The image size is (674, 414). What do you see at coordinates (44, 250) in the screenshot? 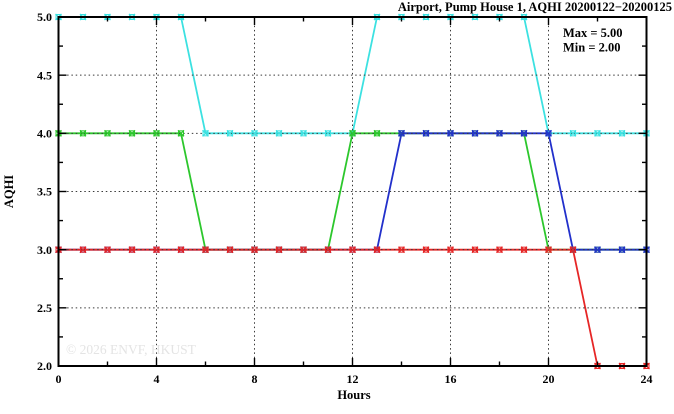
I see `y-tick-label: 3.0` at bounding box center [44, 250].